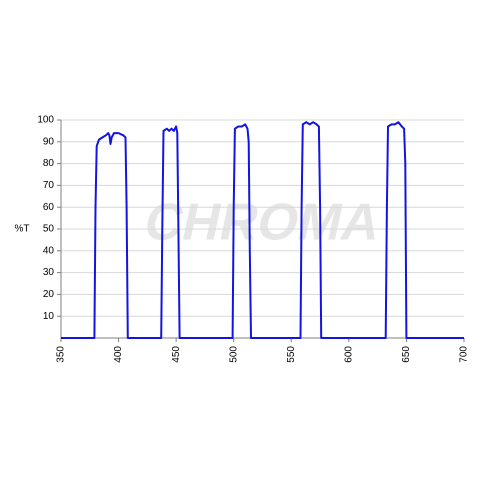 The width and height of the screenshot is (480, 485). Describe the element at coordinates (22, 229) in the screenshot. I see `y-axis-label: %T` at that location.